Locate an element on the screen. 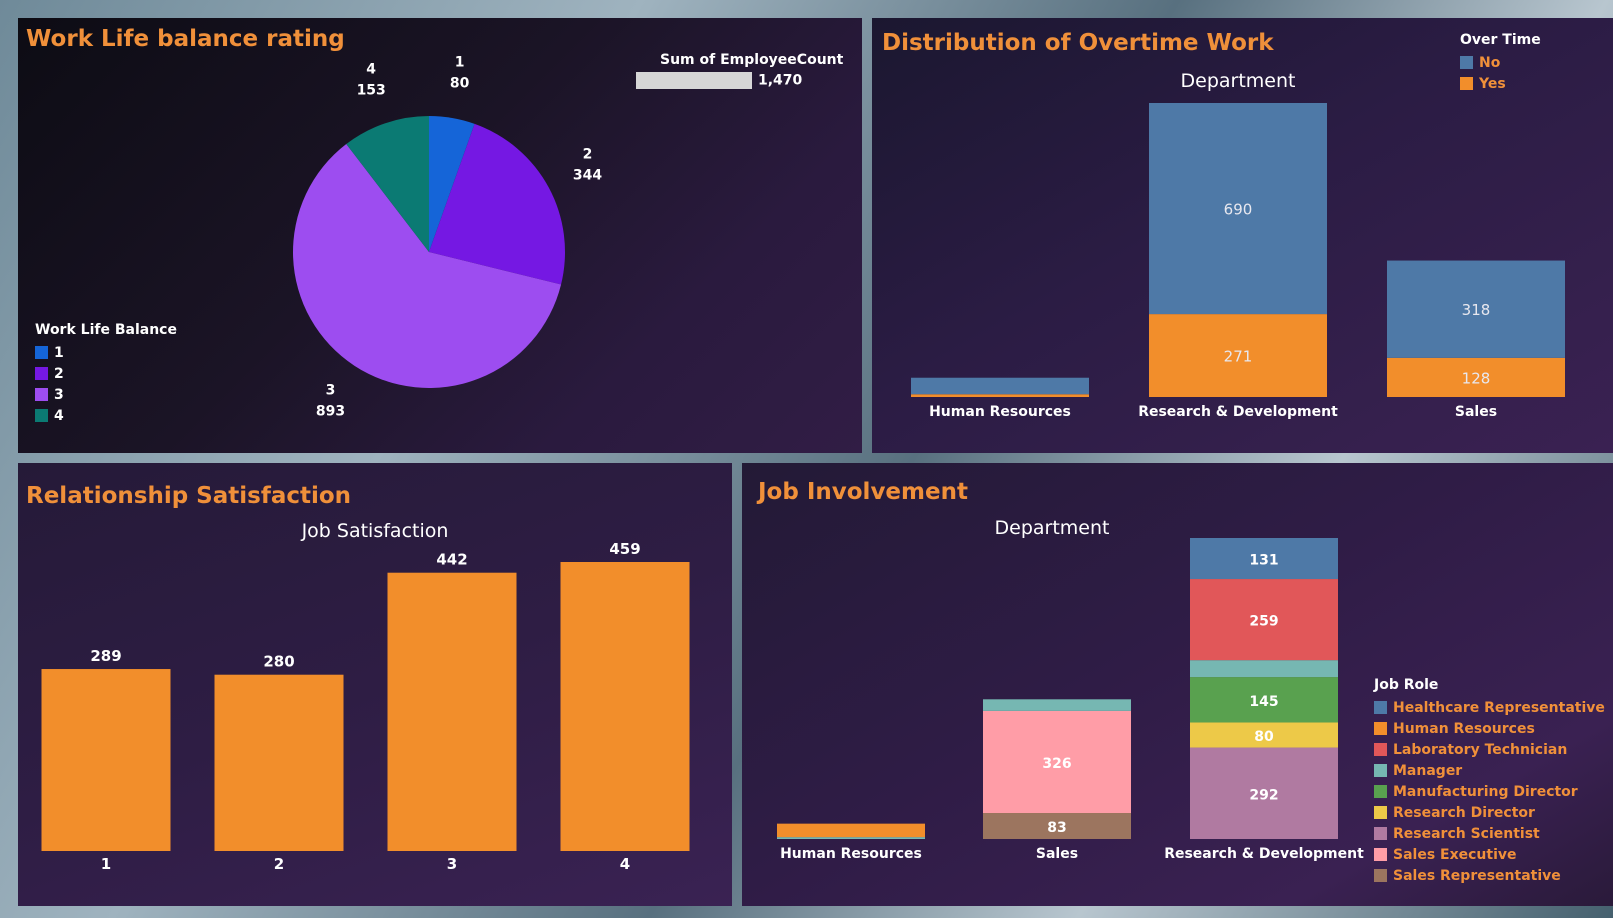  legend-label: Manufacturing Director is located at coordinates (1485, 791).